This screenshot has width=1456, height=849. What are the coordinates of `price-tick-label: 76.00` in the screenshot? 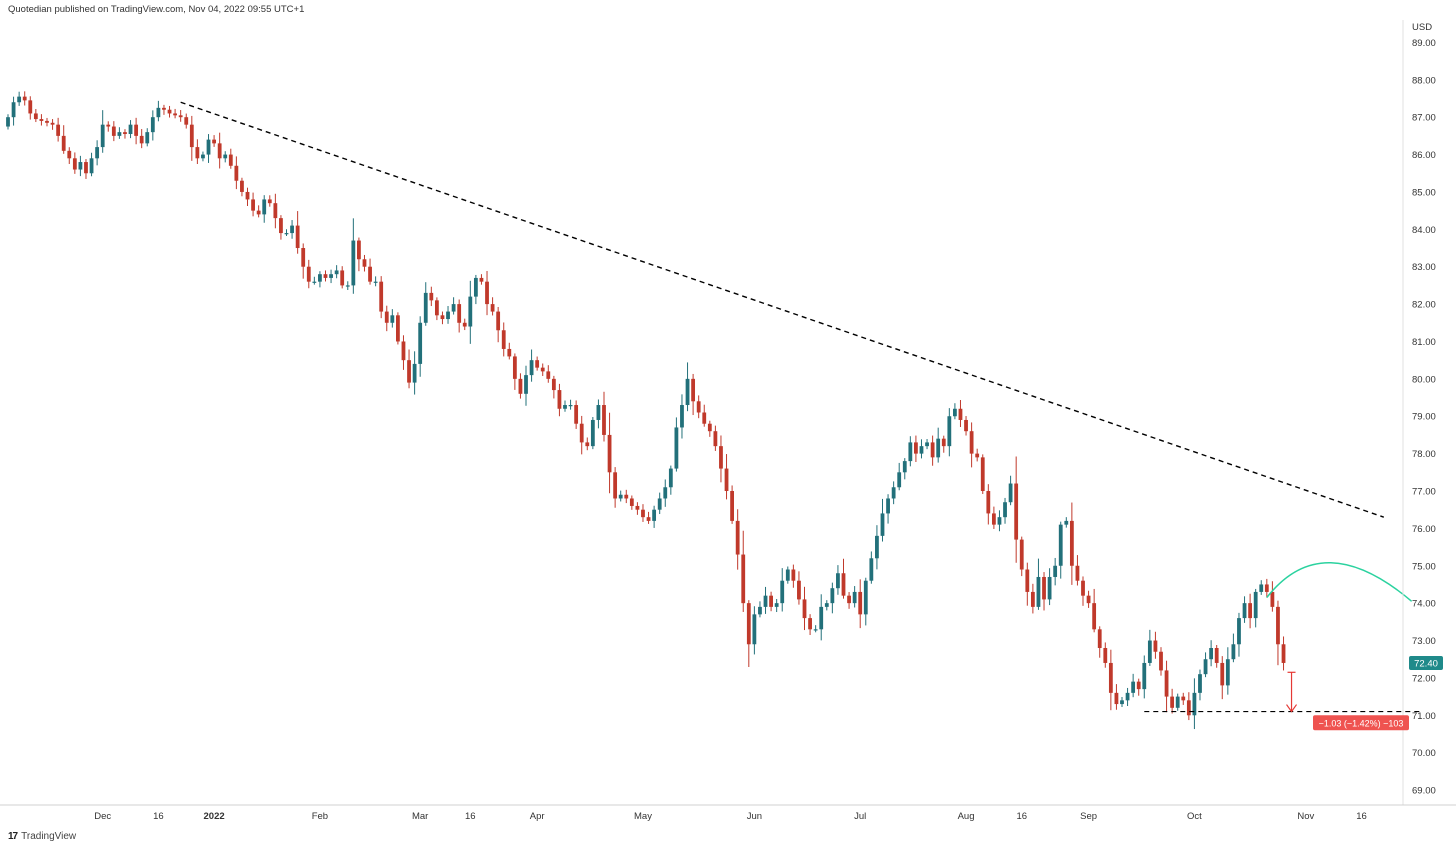 It's located at (1424, 529).